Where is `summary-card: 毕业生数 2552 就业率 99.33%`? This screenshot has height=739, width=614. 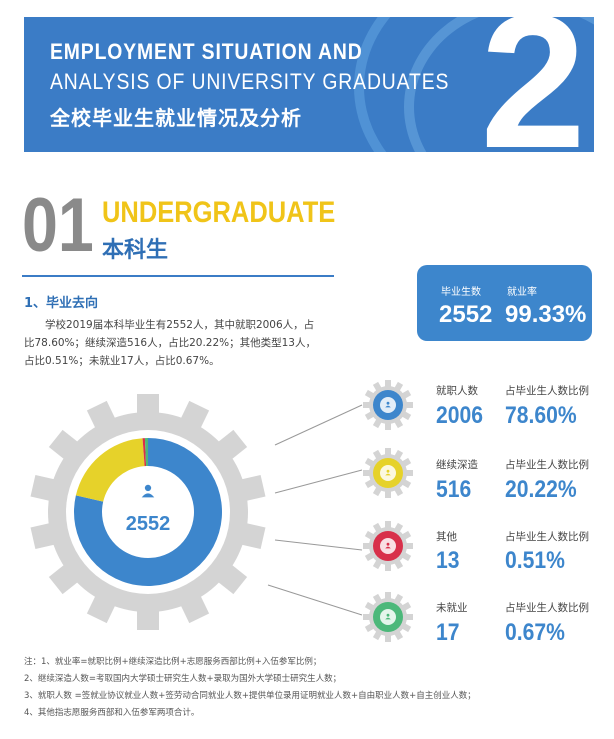
summary-card: 毕业生数 2552 就业率 99.33% is located at coordinates (504, 303).